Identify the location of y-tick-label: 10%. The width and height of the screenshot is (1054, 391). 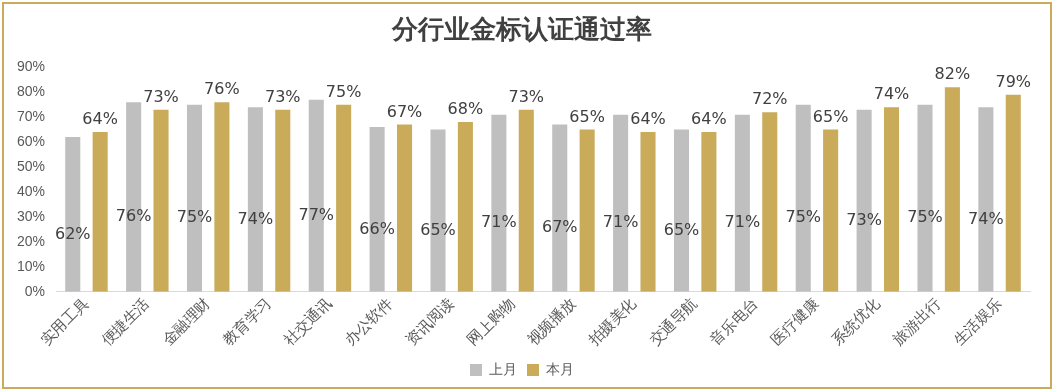
(31, 265).